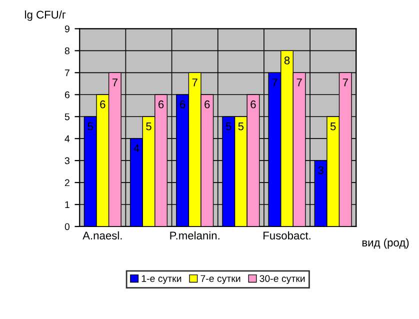  Describe the element at coordinates (321, 170) in the screenshot. I see `data-label: 3` at that location.